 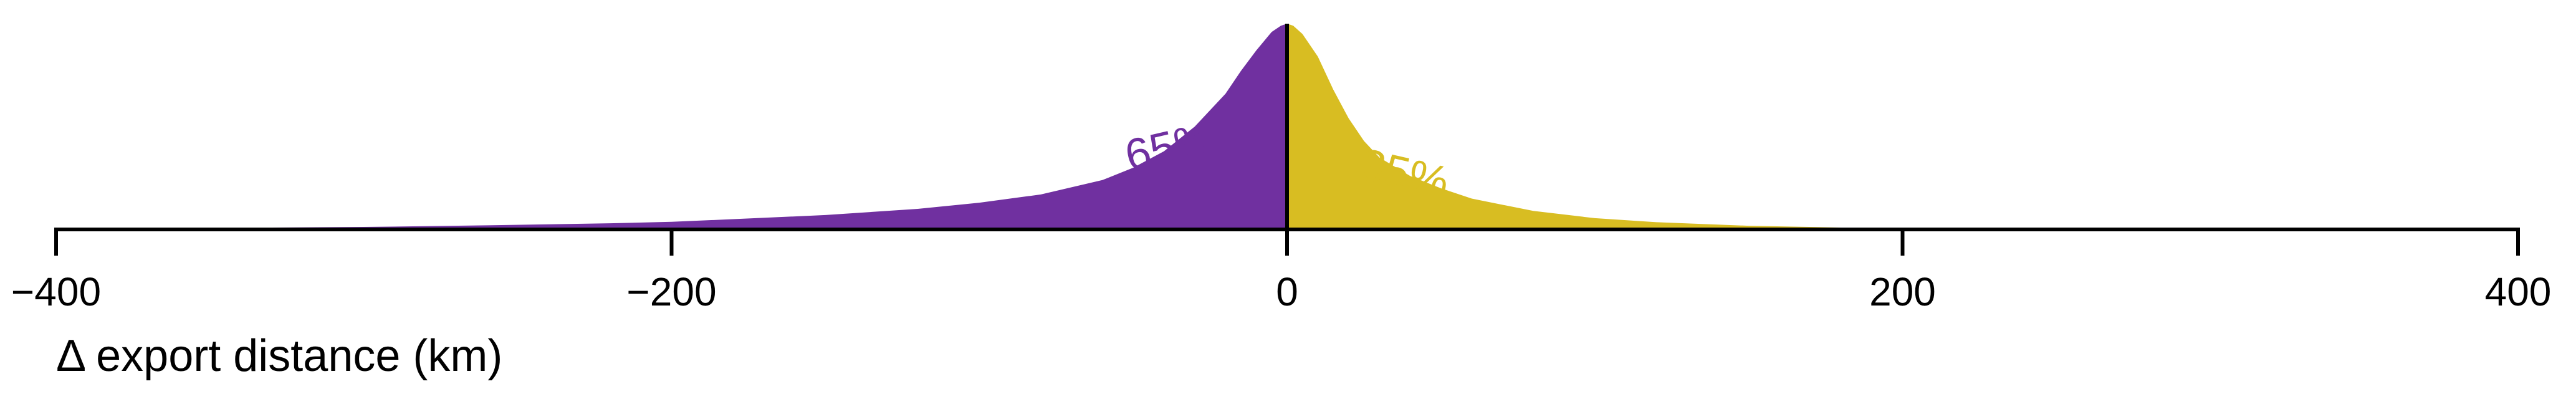 What do you see at coordinates (56, 292) in the screenshot?
I see `x-tick-label: −400` at bounding box center [56, 292].